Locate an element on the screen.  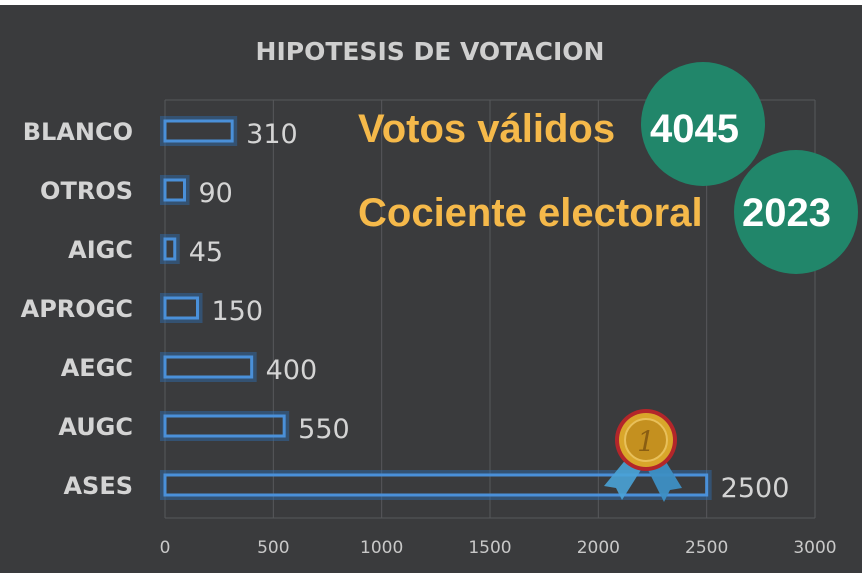
x-tick-label: 2000 is located at coordinates (598, 548).